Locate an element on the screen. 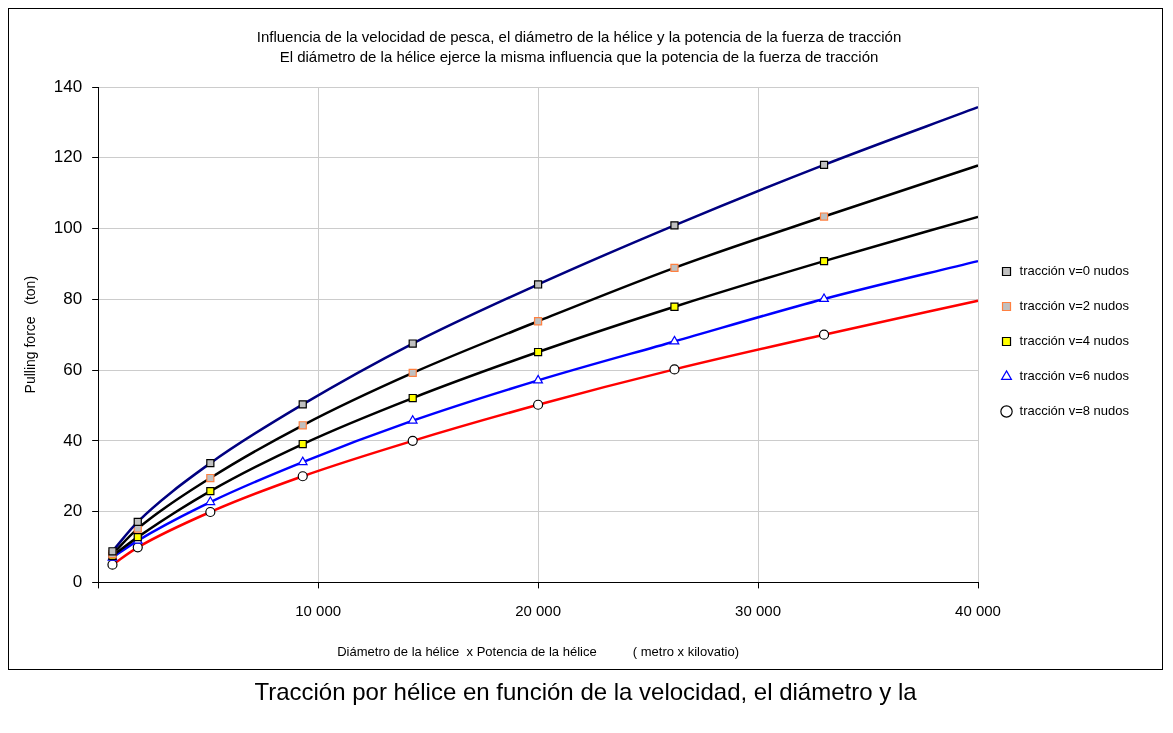 The height and width of the screenshot is (733, 1173). y-axis-title: Pulling force (ton) is located at coordinates (30, 334).